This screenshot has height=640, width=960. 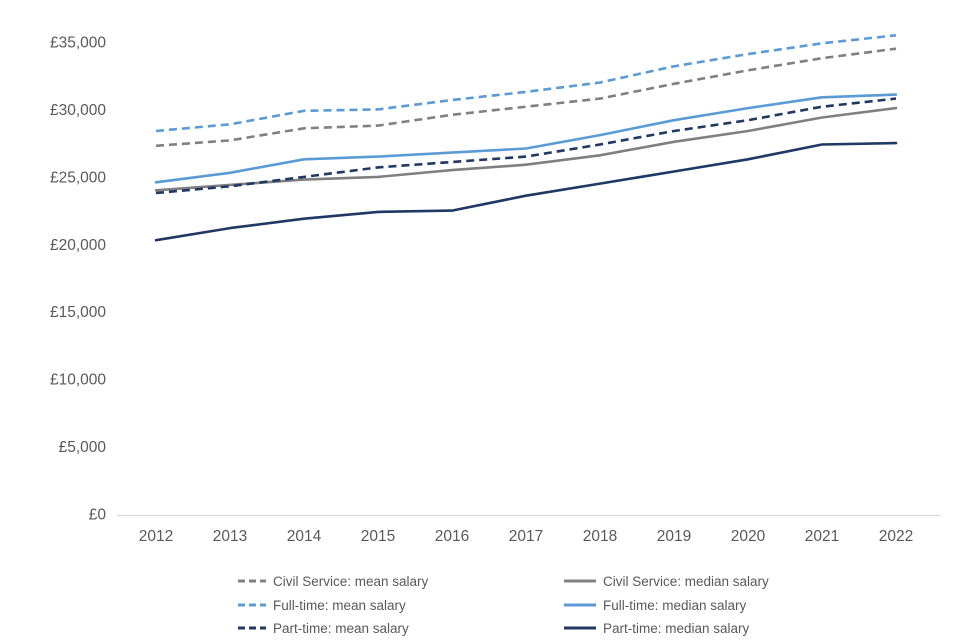 I want to click on legend-item-full-time-mean: Full-time: mean salary, so click(x=321, y=605).